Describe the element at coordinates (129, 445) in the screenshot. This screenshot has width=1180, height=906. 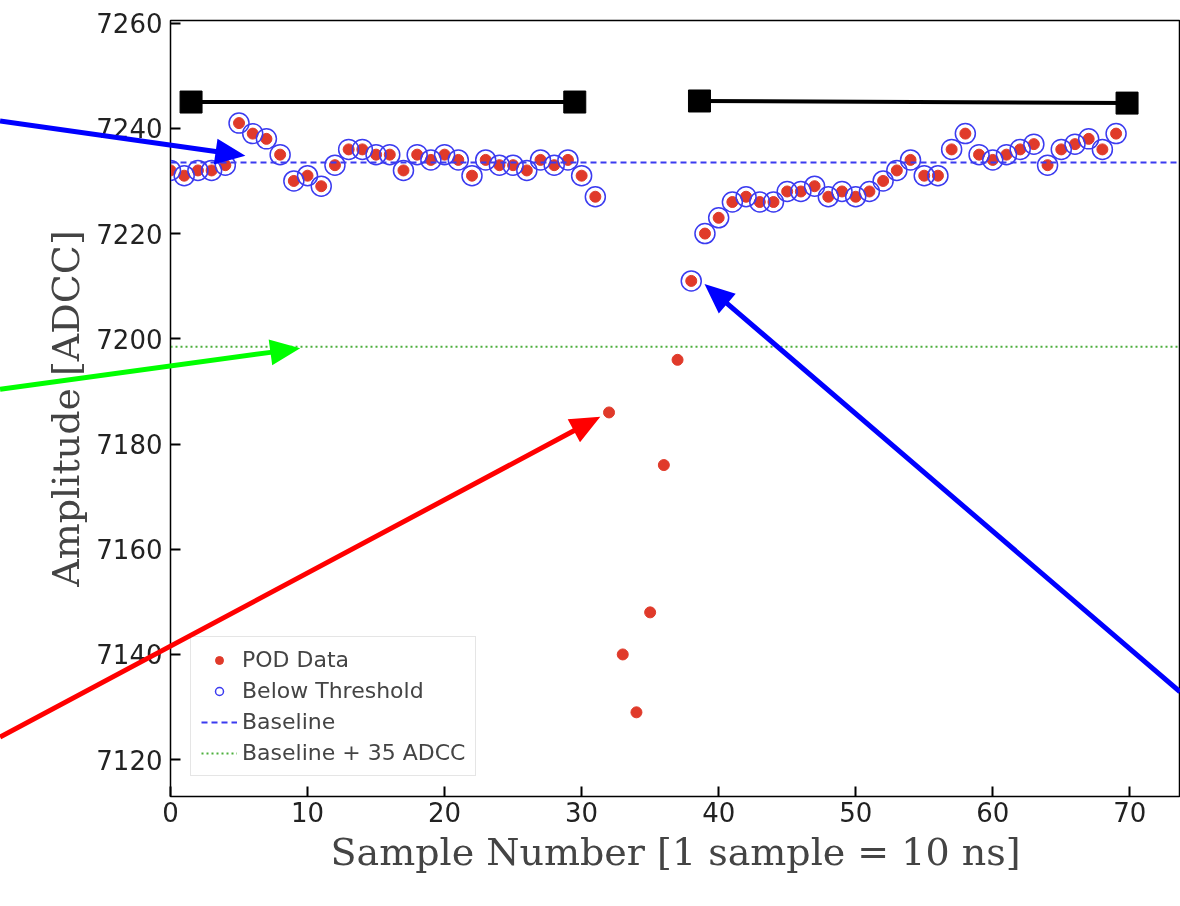
I see `y-tick-label: 7180` at that location.